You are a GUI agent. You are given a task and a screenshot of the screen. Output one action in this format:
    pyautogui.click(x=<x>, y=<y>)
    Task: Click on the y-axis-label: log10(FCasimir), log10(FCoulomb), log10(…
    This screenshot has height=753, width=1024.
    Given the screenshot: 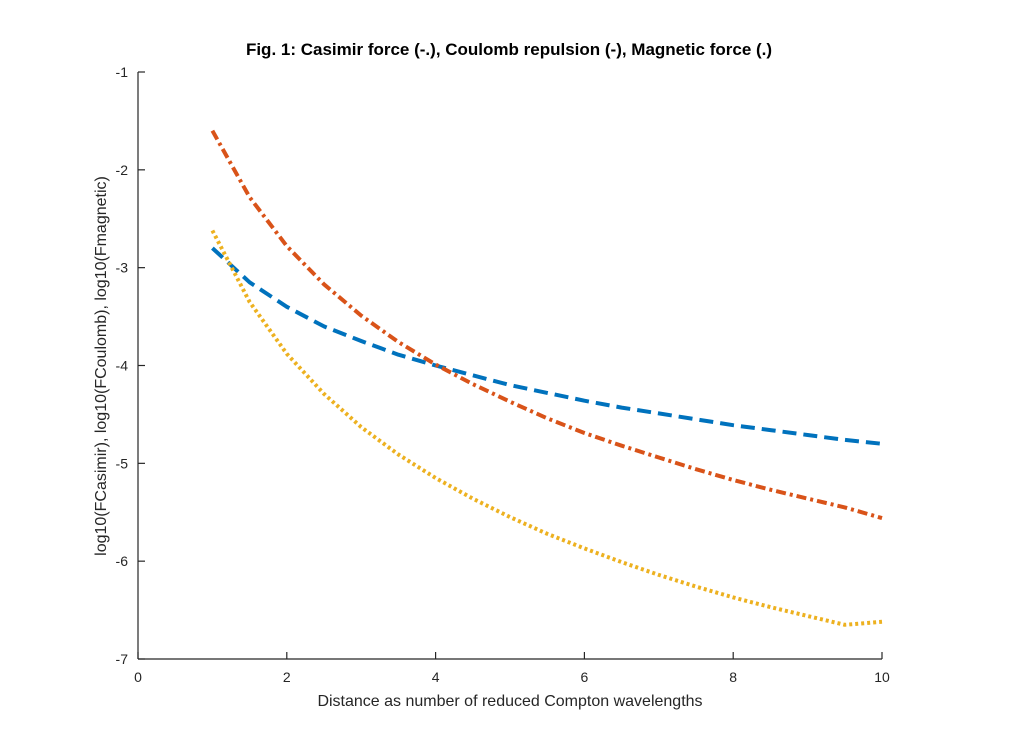 What is the action you would take?
    pyautogui.click(x=101, y=366)
    